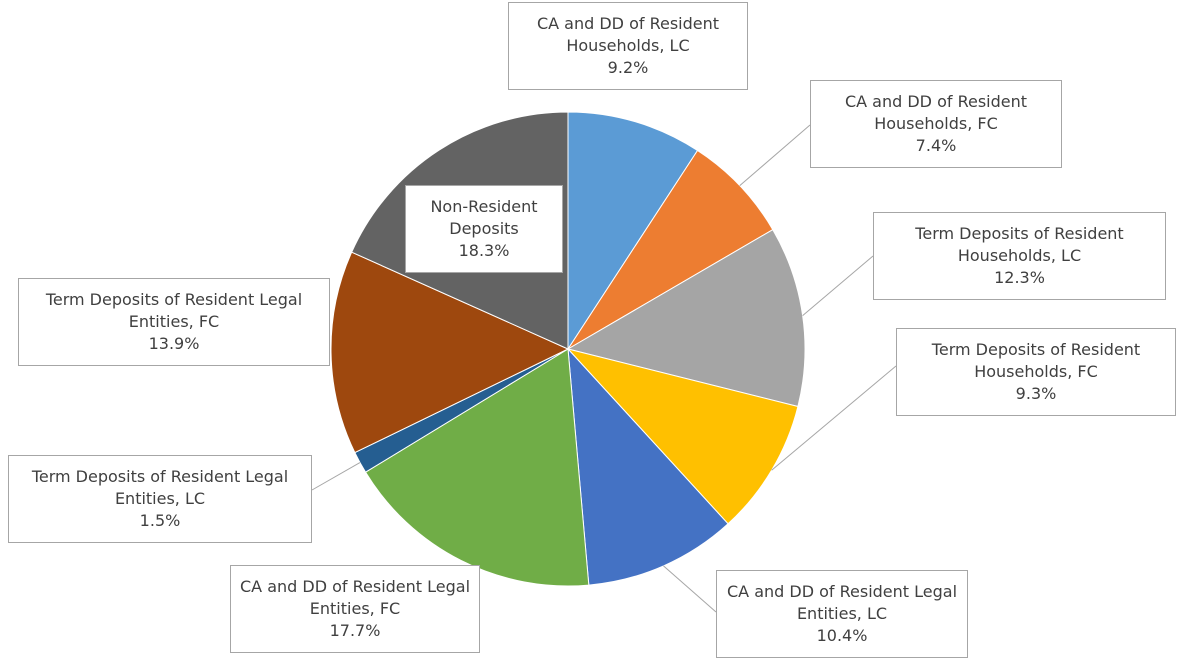 The height and width of the screenshot is (658, 1178). What do you see at coordinates (936, 145) in the screenshot?
I see `value-label: 7.4%` at bounding box center [936, 145].